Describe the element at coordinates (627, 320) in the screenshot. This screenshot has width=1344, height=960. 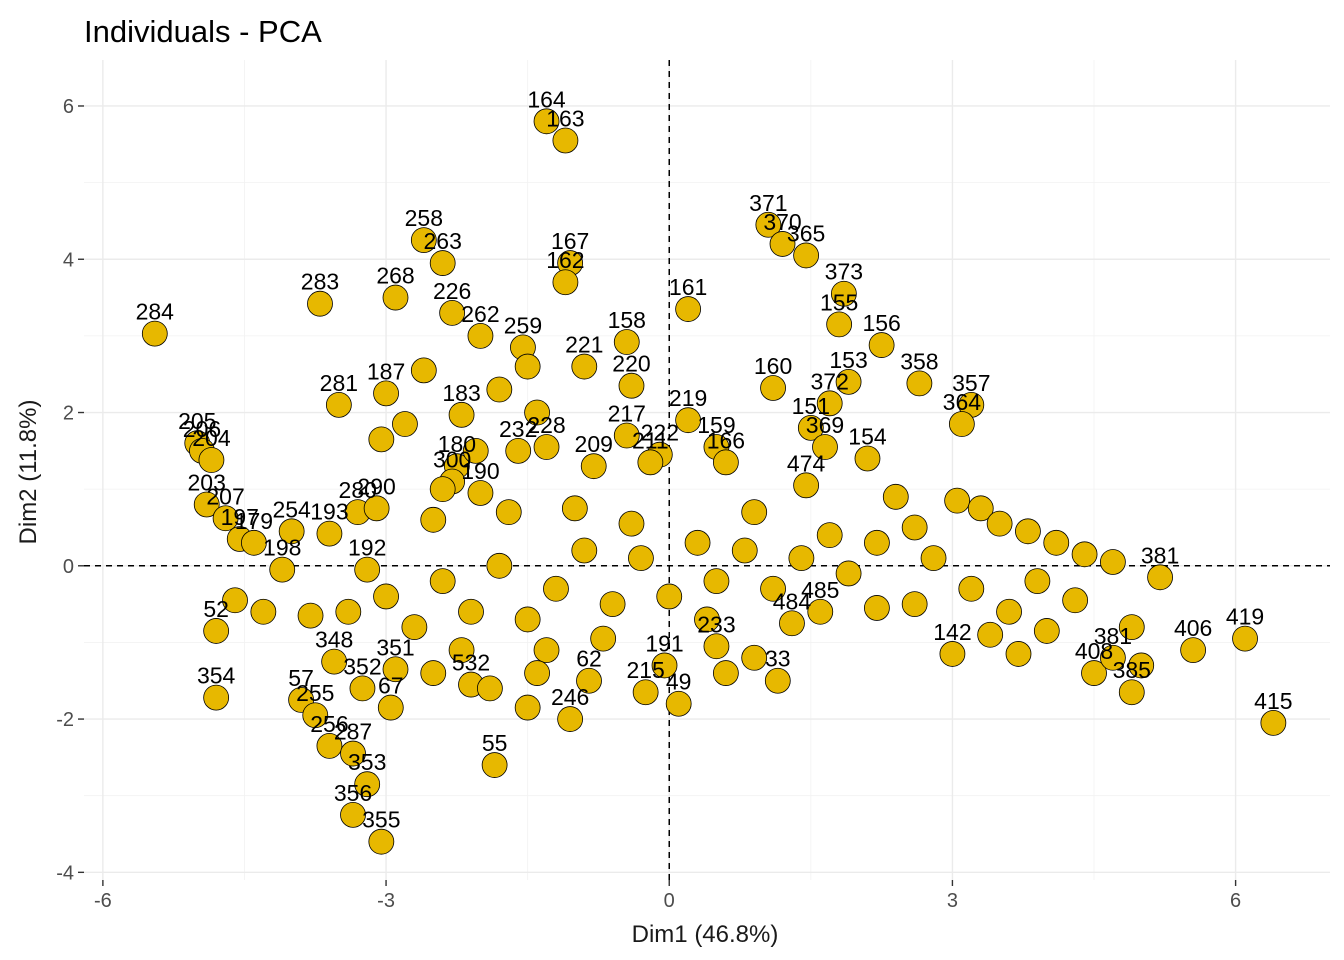
I see `point-label: 158` at that location.